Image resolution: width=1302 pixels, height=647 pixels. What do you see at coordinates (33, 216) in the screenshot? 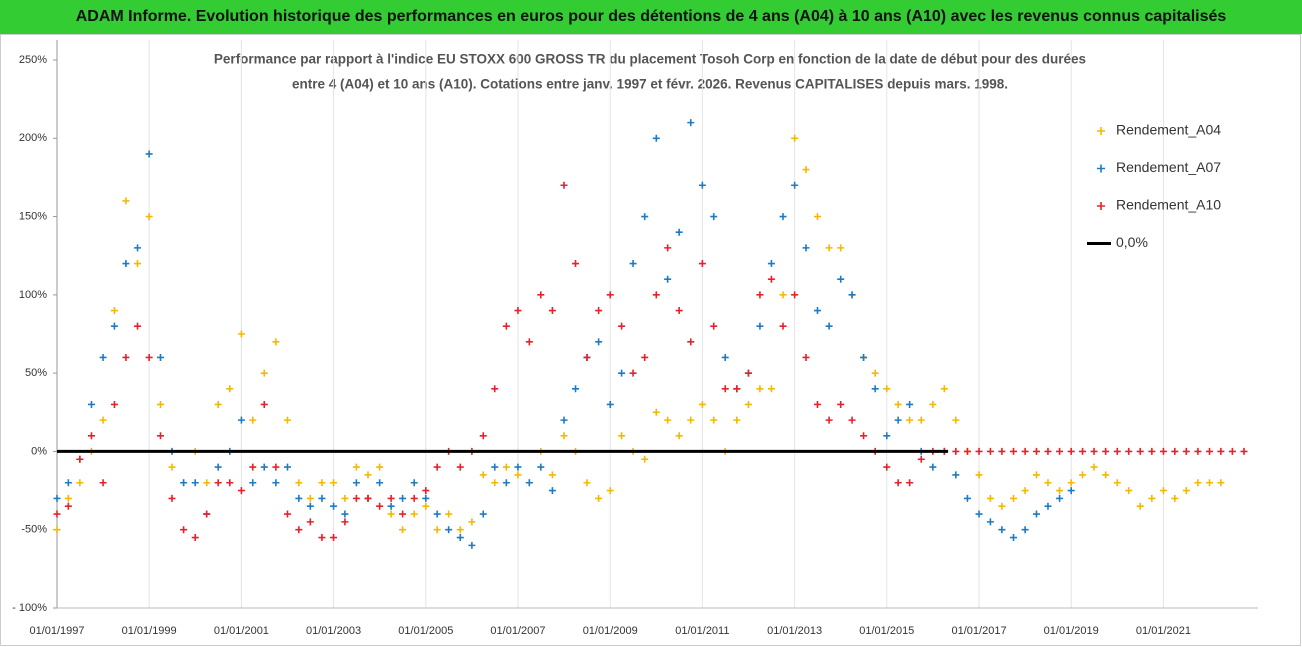
I see `y-tick-label: 150%` at bounding box center [33, 216].